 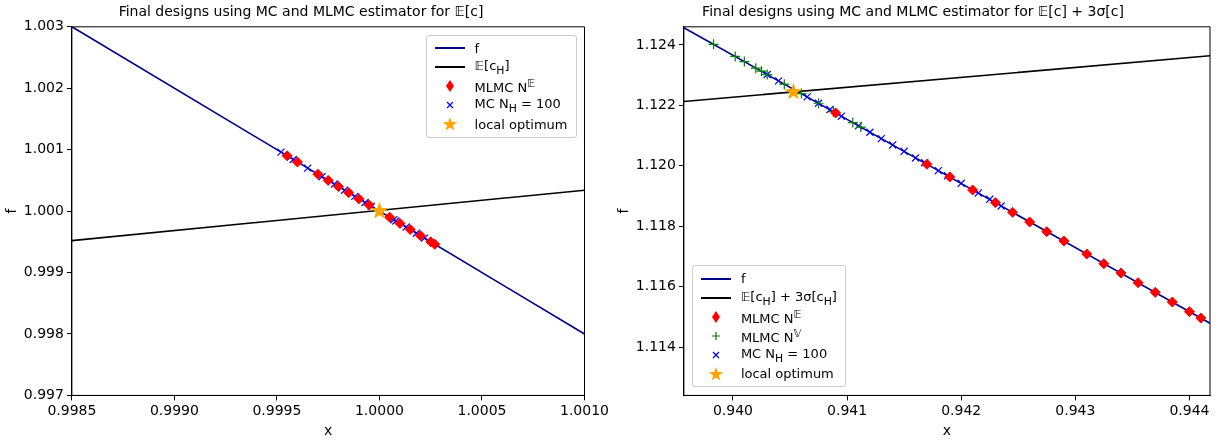 I want to click on legend-label: 𝔼[c$_{H}$], so click(x=492, y=67).